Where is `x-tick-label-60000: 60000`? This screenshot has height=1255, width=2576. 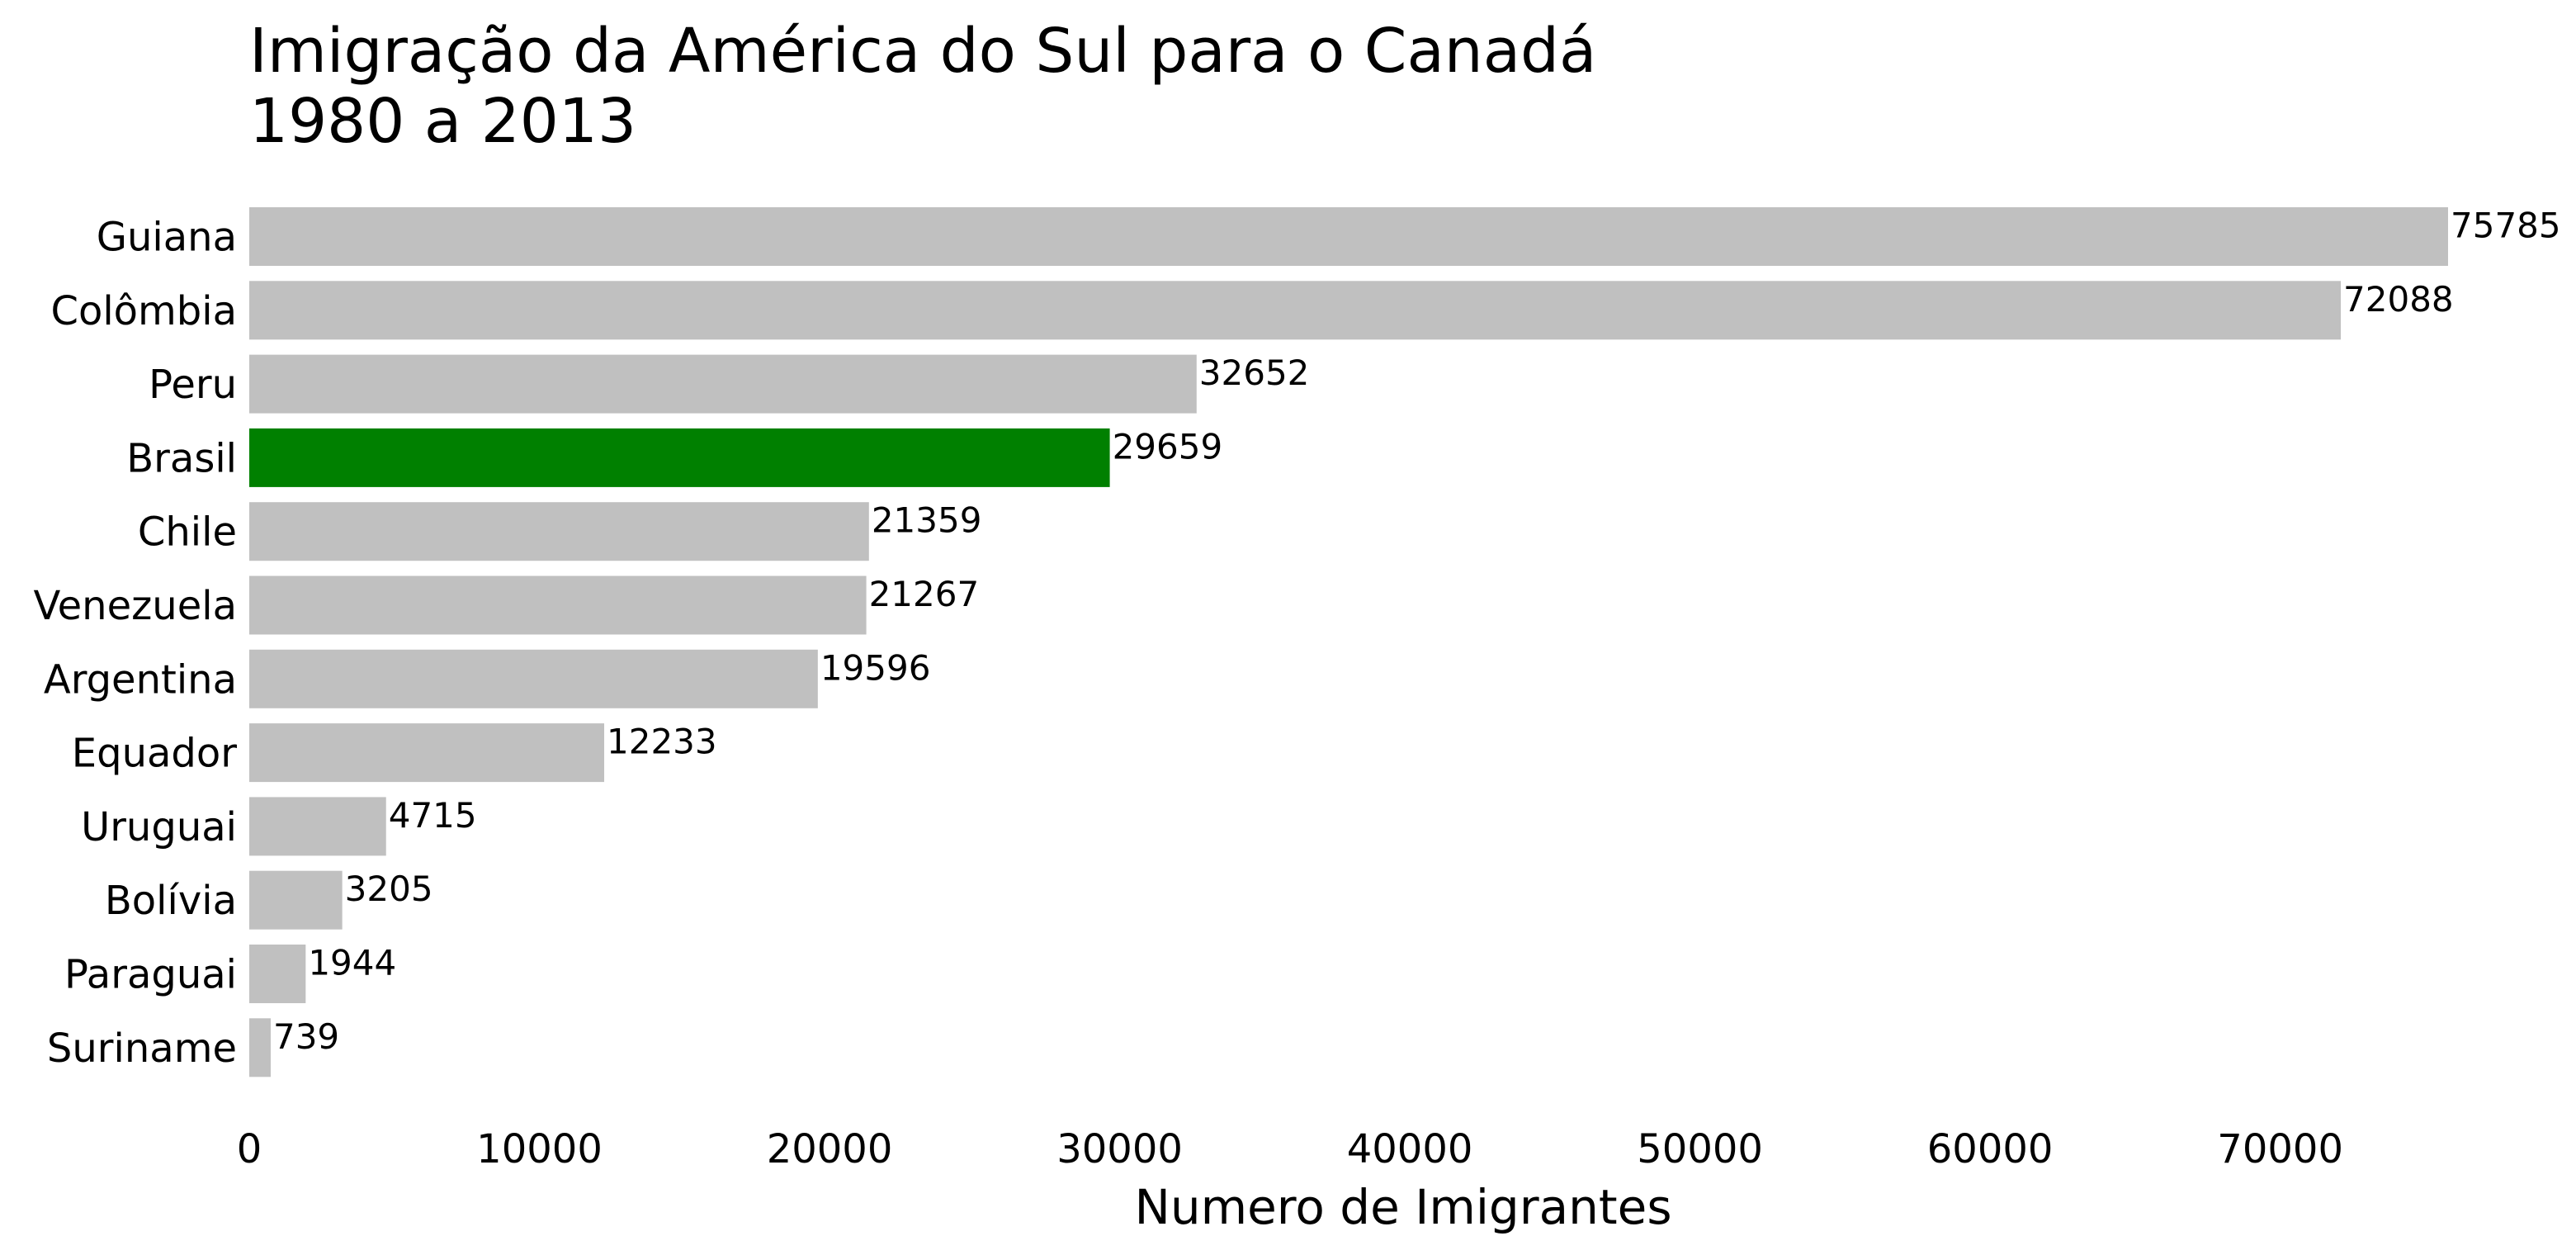 x-tick-label-60000: 60000 is located at coordinates (1990, 1149).